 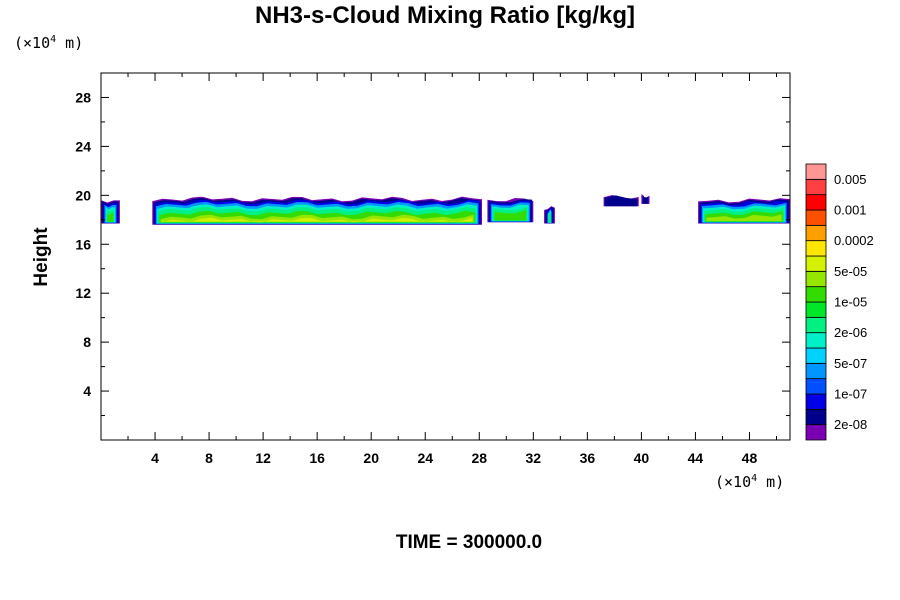 I want to click on colorbar-label: 0.0002, so click(x=854, y=240).